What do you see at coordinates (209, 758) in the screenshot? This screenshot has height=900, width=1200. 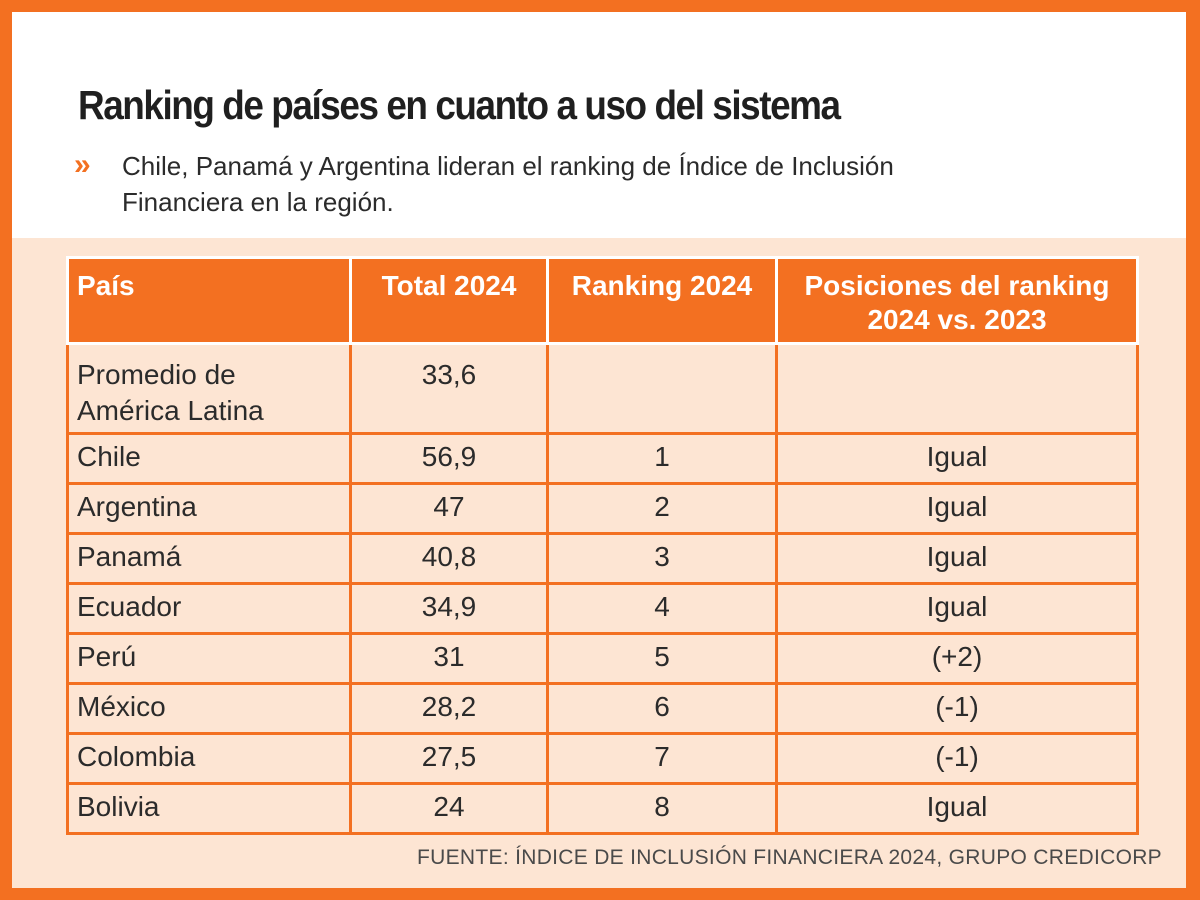 I see `cell-pais: Colombia` at bounding box center [209, 758].